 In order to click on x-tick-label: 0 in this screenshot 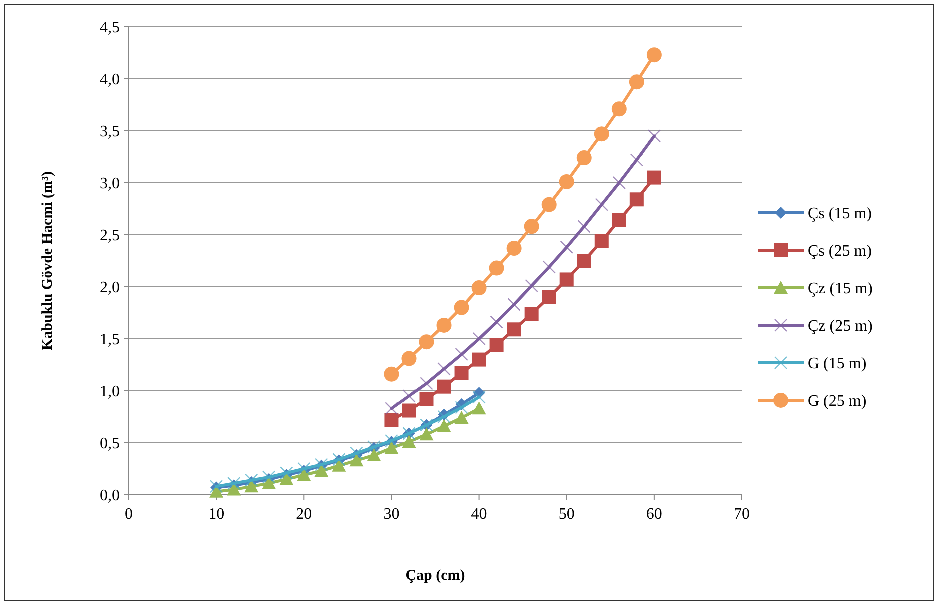, I will do `click(129, 514)`.